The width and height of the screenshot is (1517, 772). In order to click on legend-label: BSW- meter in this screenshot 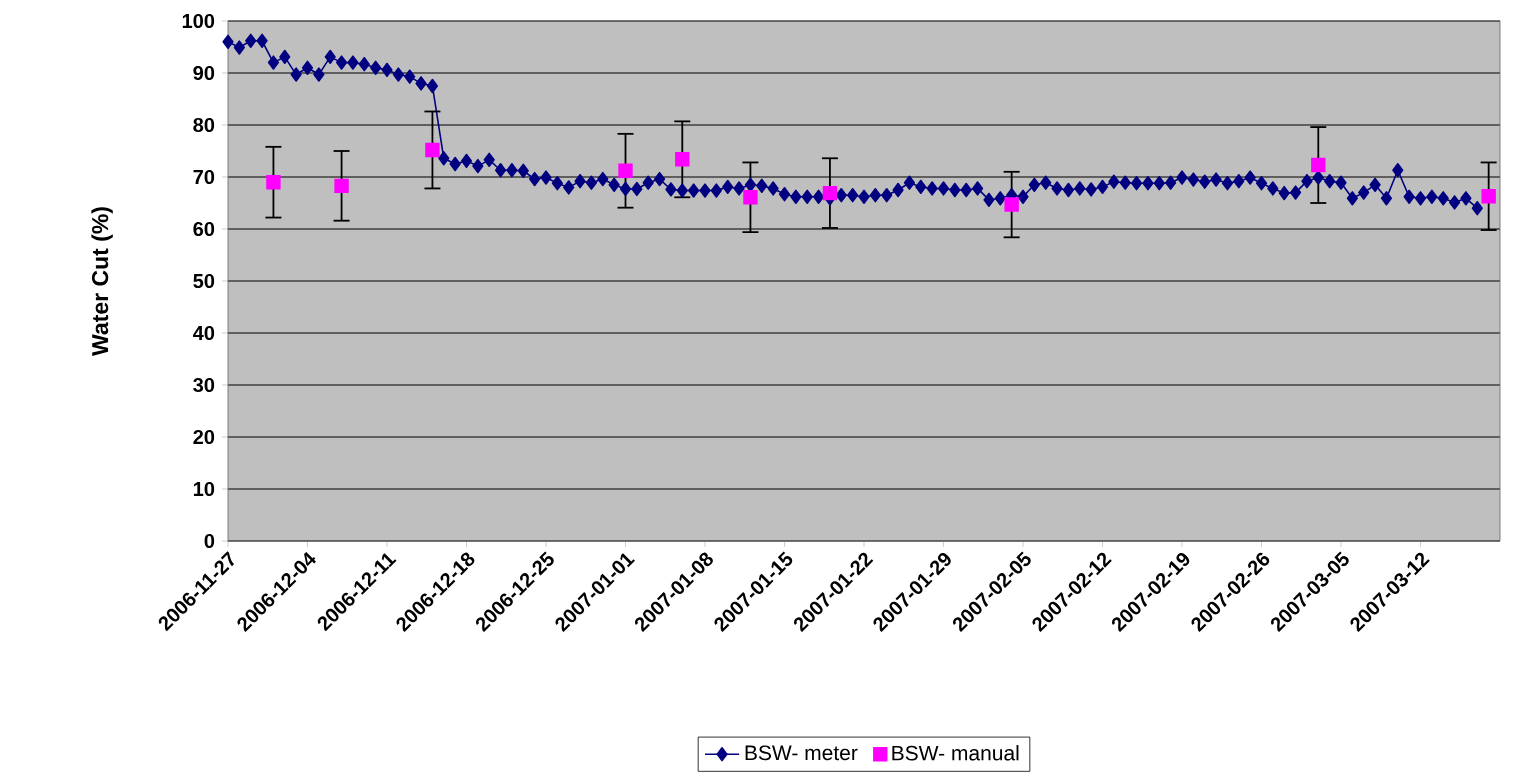, I will do `click(801, 753)`.